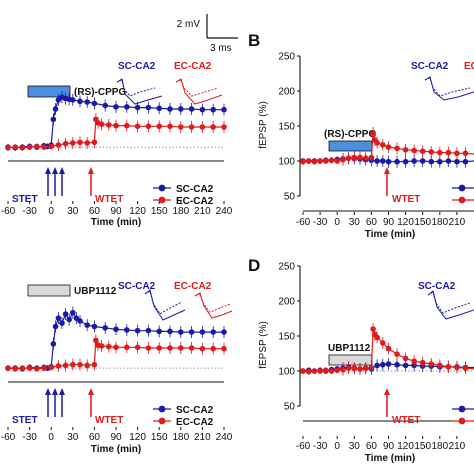 This screenshot has width=474, height=474. Describe the element at coordinates (387, 402) in the screenshot. I see `panel-d-wtet-arrow` at that location.